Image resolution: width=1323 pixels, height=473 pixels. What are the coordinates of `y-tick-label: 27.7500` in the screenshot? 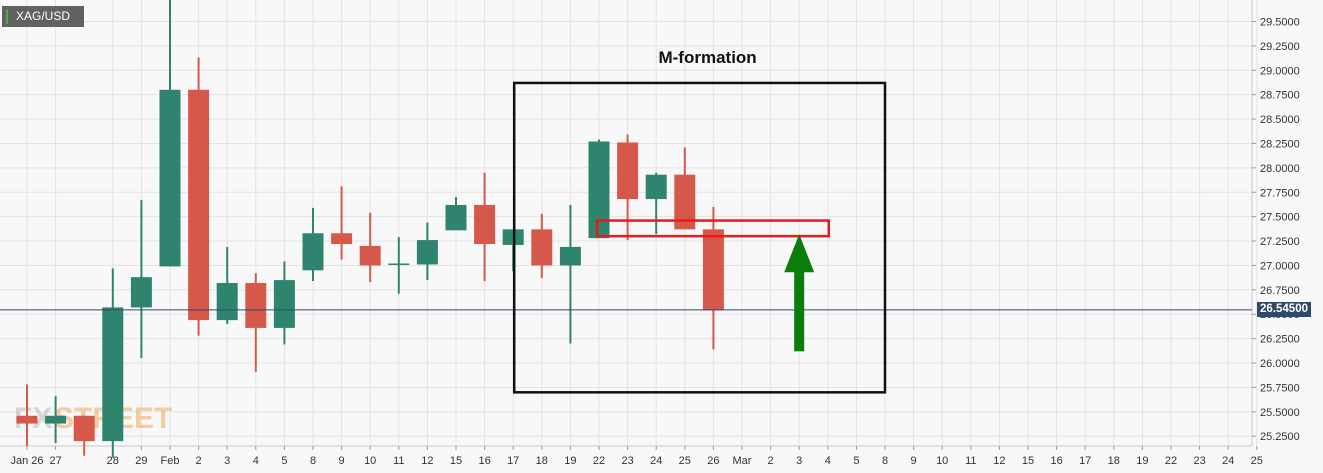 It's located at (1280, 193).